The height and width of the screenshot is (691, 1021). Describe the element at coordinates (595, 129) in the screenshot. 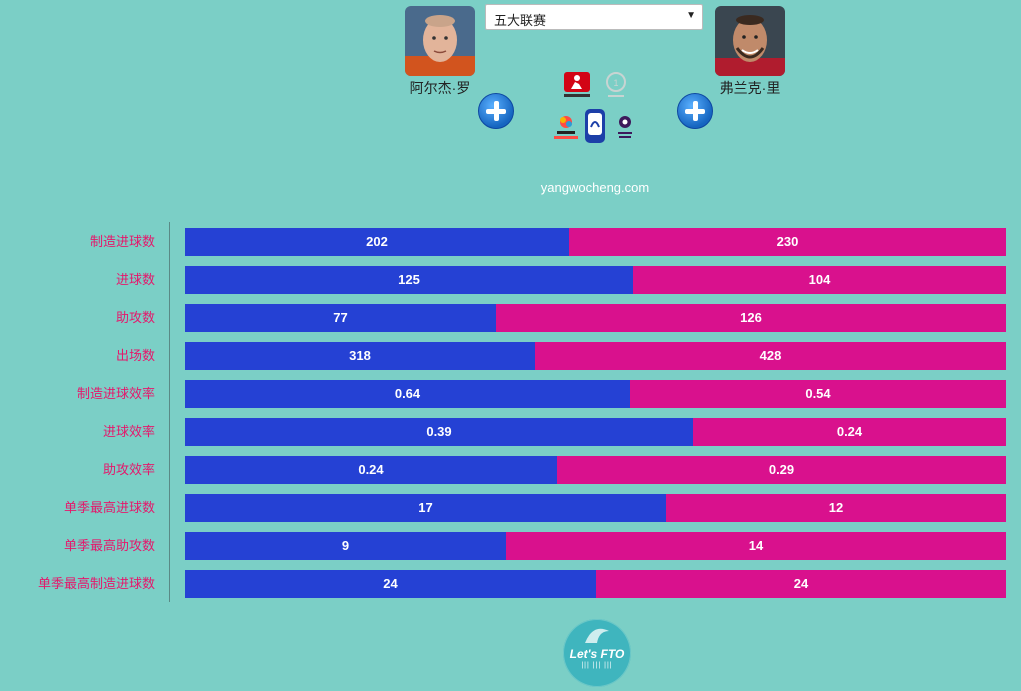

I see `serie-a-logo` at that location.